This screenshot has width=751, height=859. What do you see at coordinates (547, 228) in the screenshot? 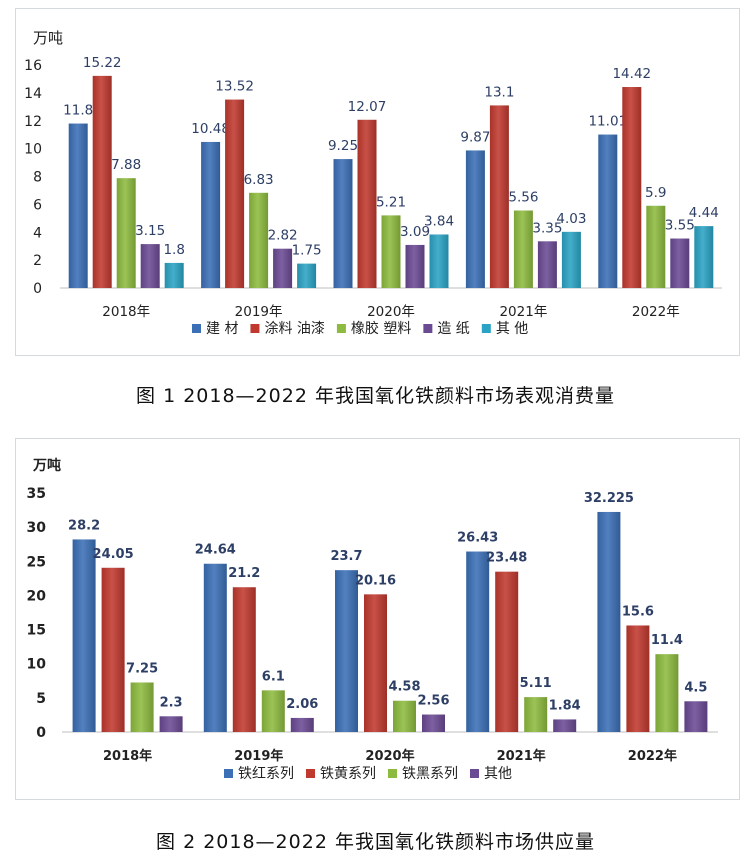
I see `data-label: 3.35` at bounding box center [547, 228].